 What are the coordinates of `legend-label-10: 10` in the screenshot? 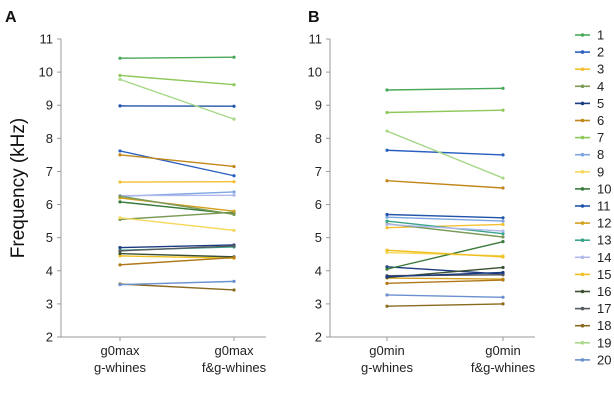 It's located at (604, 188).